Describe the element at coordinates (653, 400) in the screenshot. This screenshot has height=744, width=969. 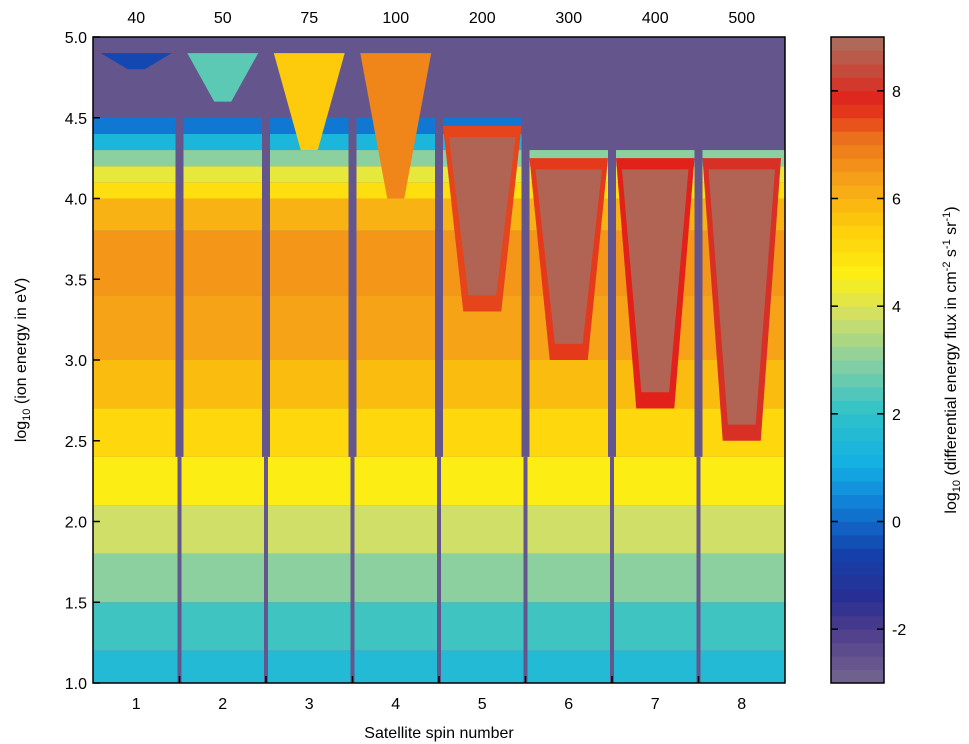
I see `spin-7-column` at that location.